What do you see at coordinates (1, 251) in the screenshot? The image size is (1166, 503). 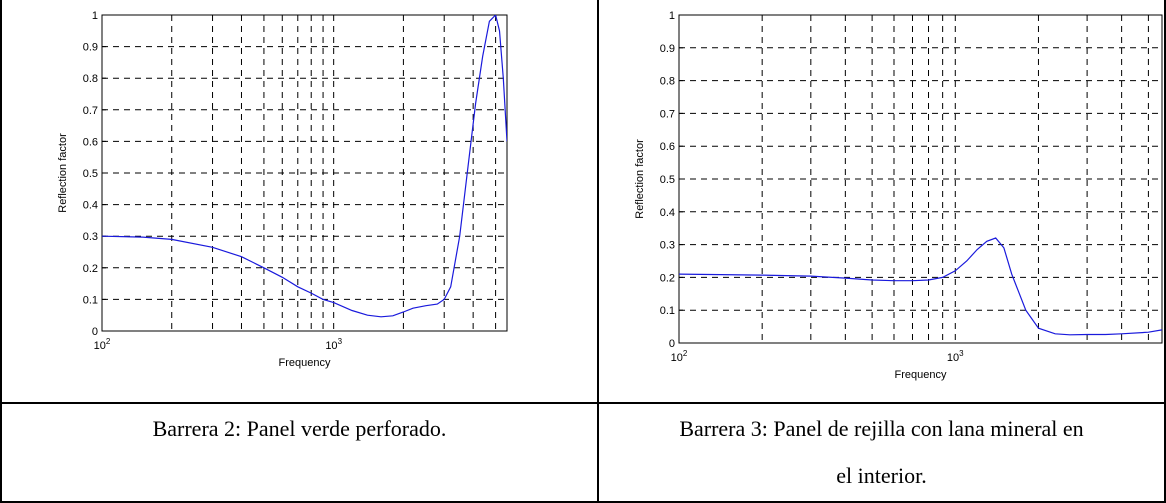 I see `border-left` at bounding box center [1, 251].